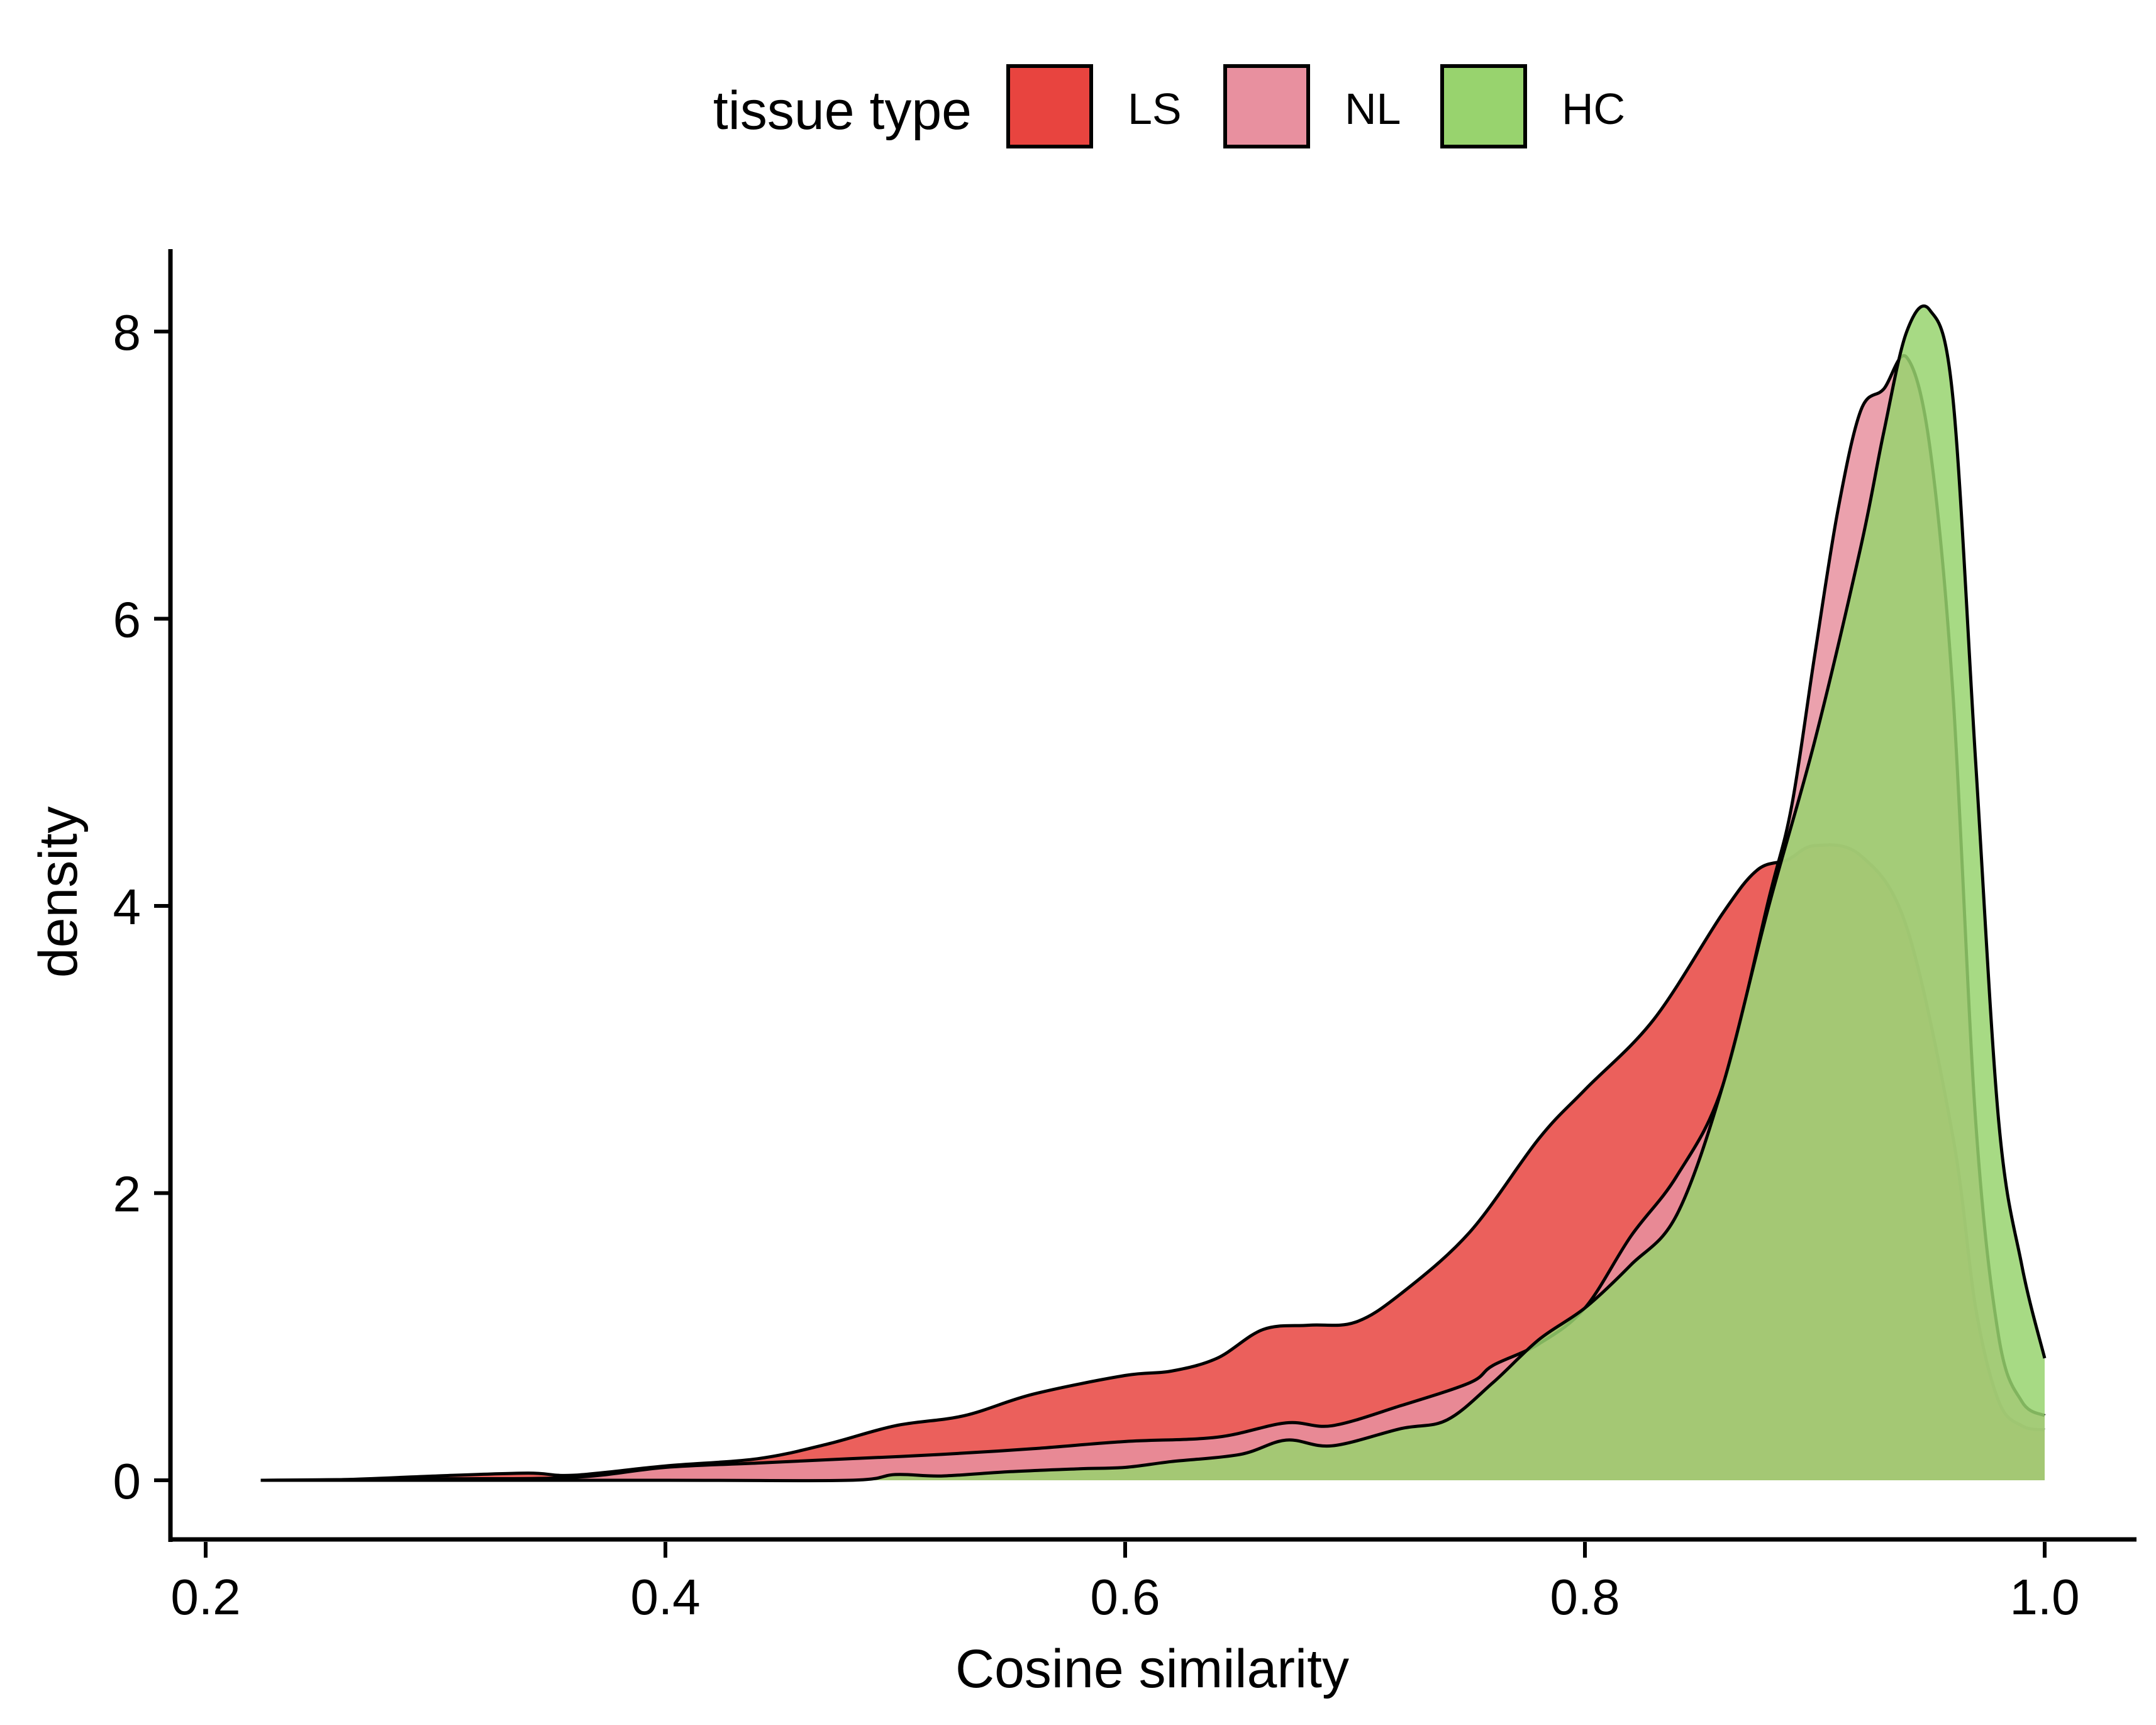 This screenshot has height=1725, width=2156. Describe the element at coordinates (1049, 106) in the screenshot. I see `legend-swatch-ls` at that location.